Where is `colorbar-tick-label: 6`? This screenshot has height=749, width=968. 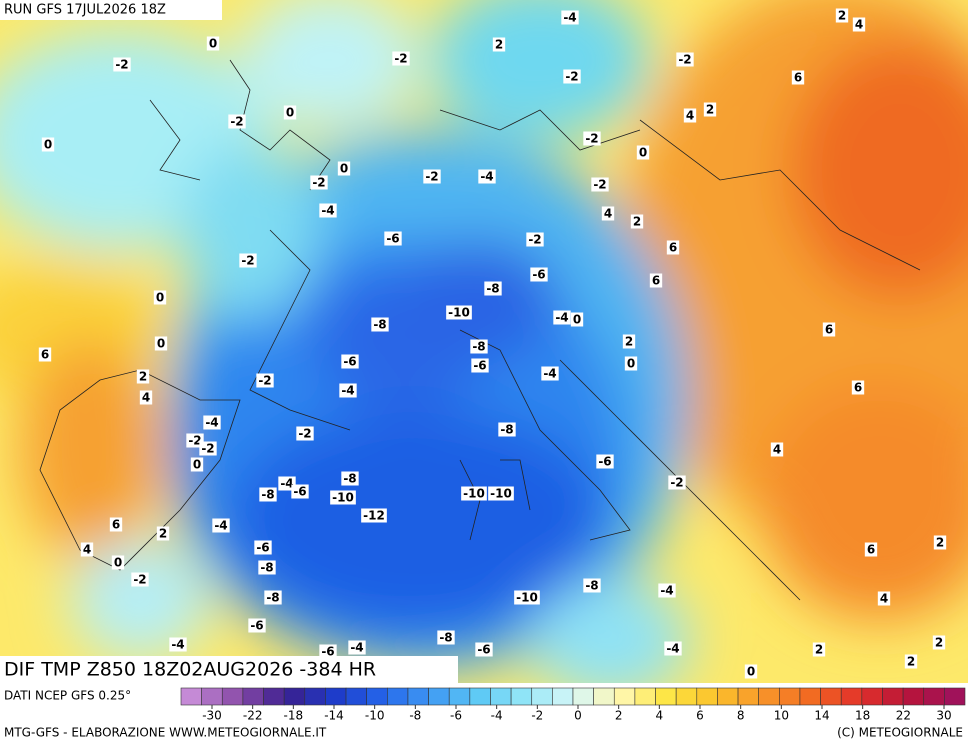 colorbar-tick-label: 6 is located at coordinates (700, 716).